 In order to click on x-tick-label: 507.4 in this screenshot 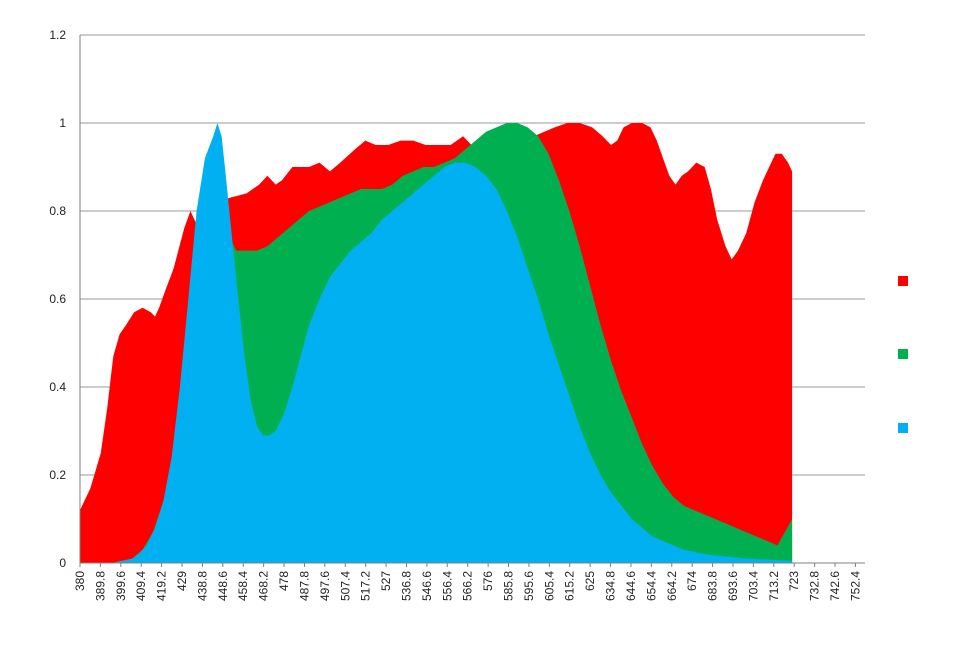, I will do `click(345, 586)`.